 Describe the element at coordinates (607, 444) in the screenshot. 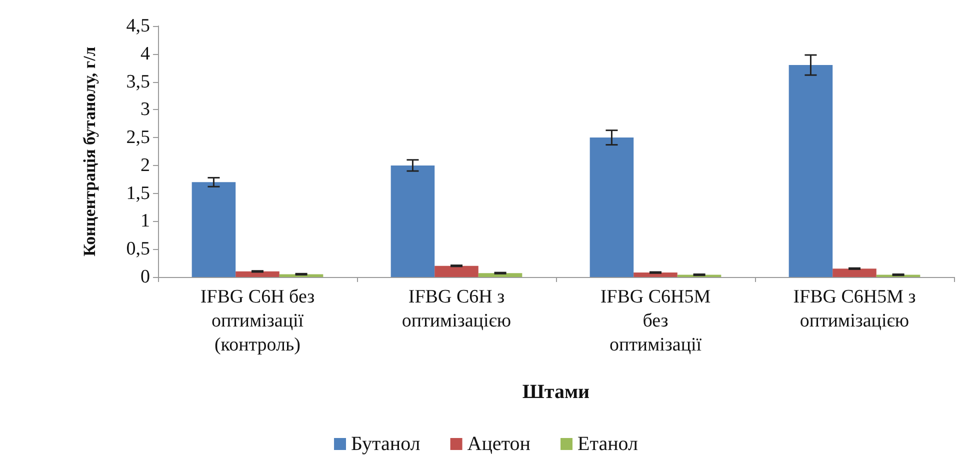

I see `legend-label: Етанол` at that location.